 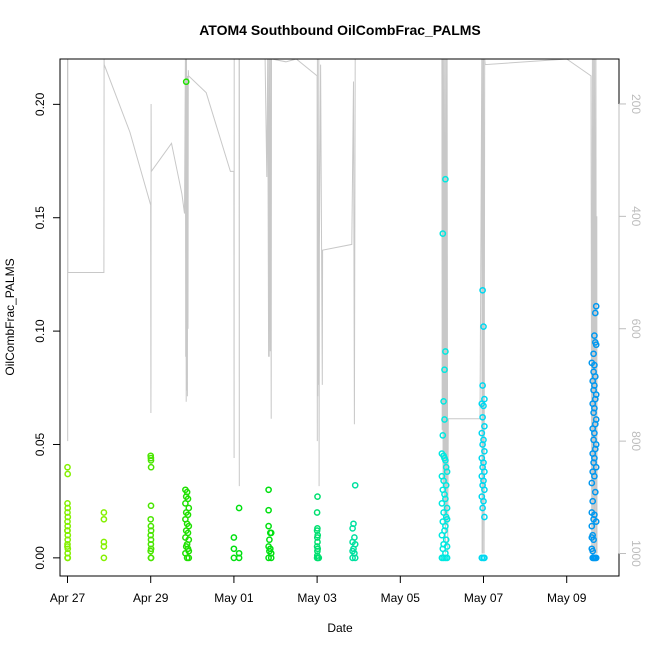 I want to click on x-tick-label: May 05, so click(x=401, y=598).